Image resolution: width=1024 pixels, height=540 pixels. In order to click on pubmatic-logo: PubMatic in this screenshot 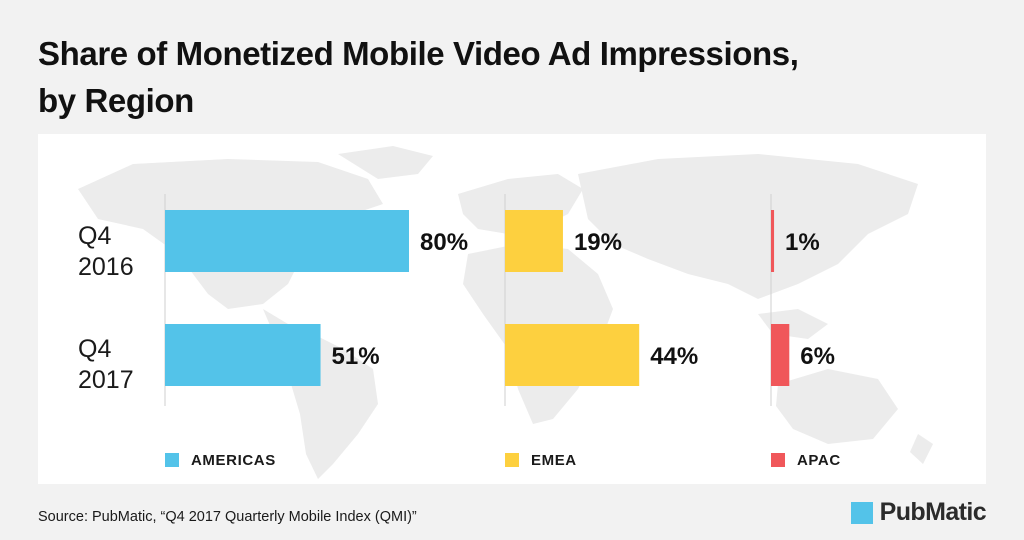, I will do `click(918, 512)`.